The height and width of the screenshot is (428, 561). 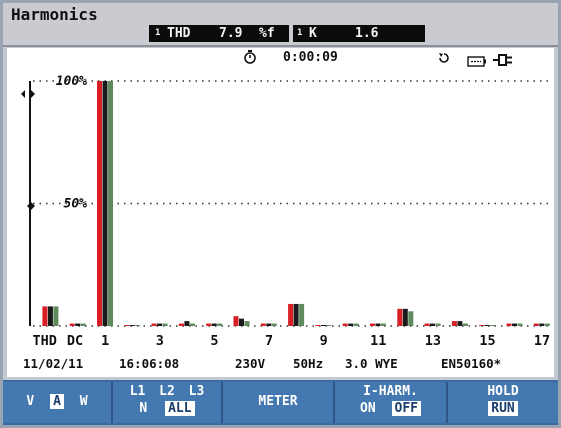 I want to click on thd-label: THD, so click(x=179, y=33).